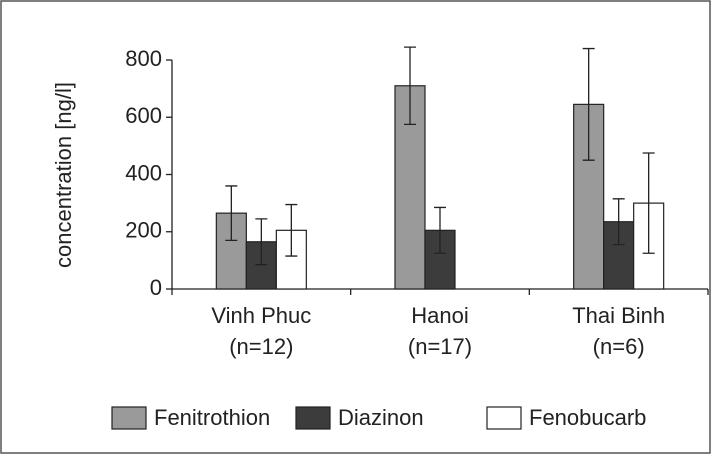 This screenshot has width=712, height=455. I want to click on y-tick-label: 400, so click(143, 172).